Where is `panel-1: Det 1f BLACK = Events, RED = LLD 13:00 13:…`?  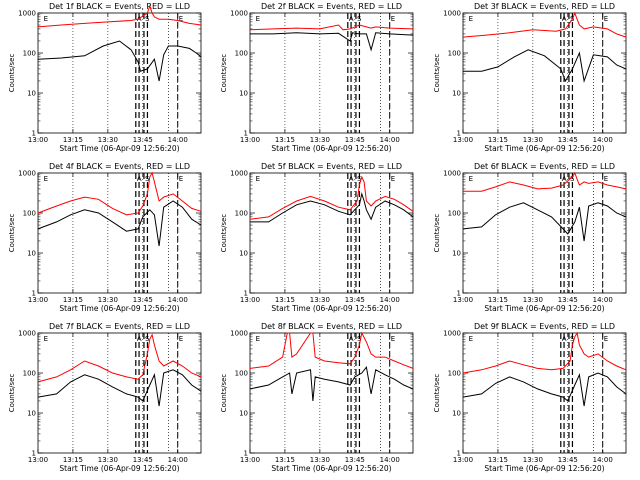
panel-1: Det 1f BLACK = Events, RED = LLD 13:00 13:… is located at coordinates (105, 77).